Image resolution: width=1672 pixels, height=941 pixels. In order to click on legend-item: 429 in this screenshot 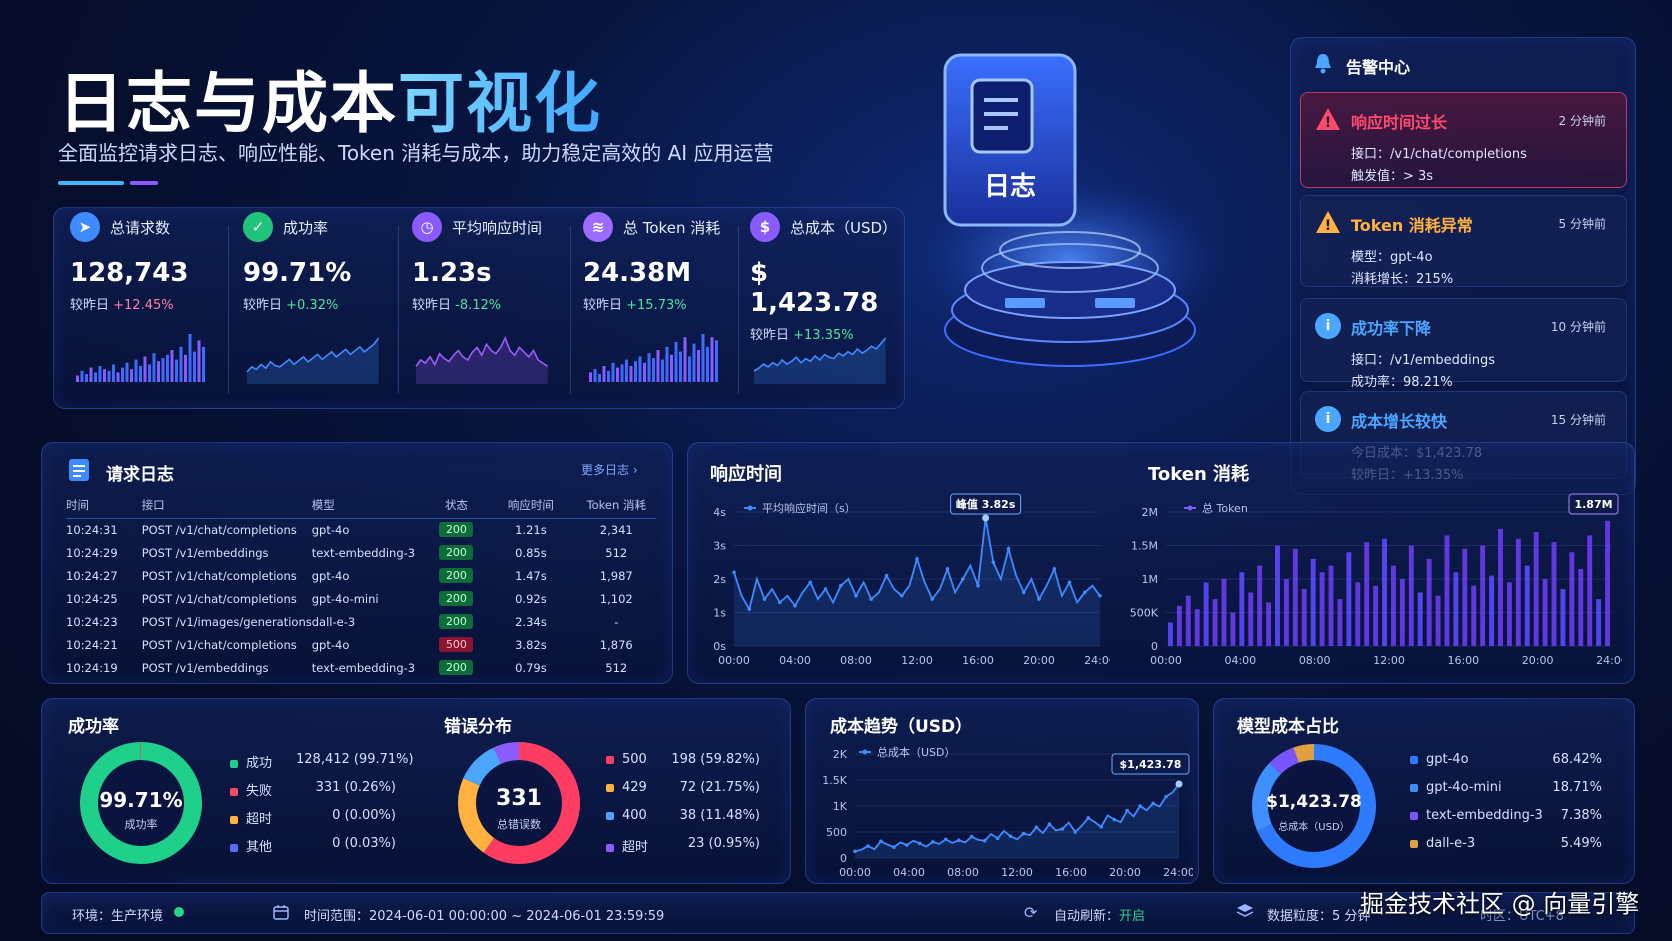, I will do `click(626, 787)`.